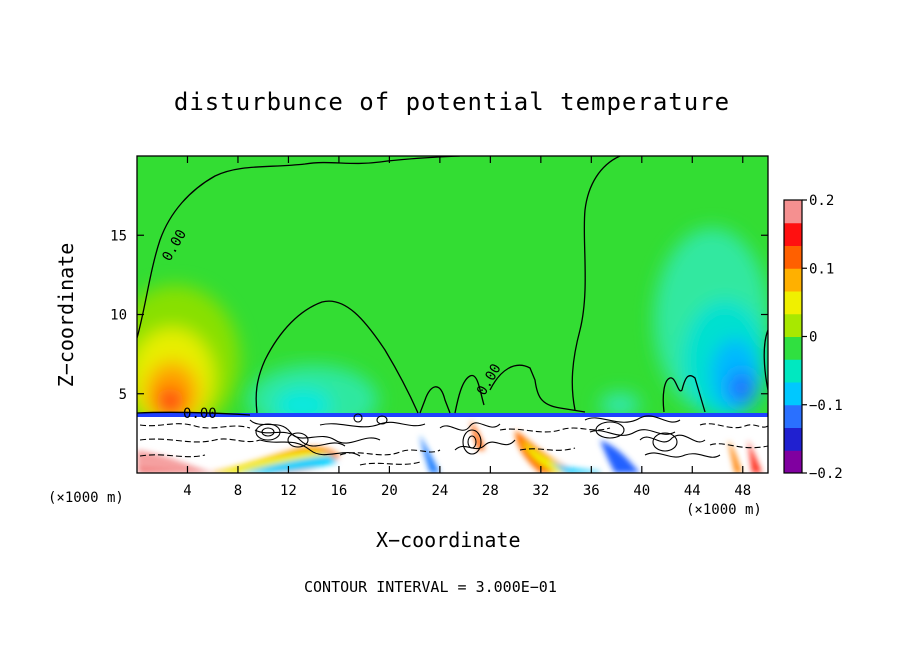 This screenshot has width=904, height=654. What do you see at coordinates (118, 236) in the screenshot?
I see `y-tick-label: 15` at bounding box center [118, 236].